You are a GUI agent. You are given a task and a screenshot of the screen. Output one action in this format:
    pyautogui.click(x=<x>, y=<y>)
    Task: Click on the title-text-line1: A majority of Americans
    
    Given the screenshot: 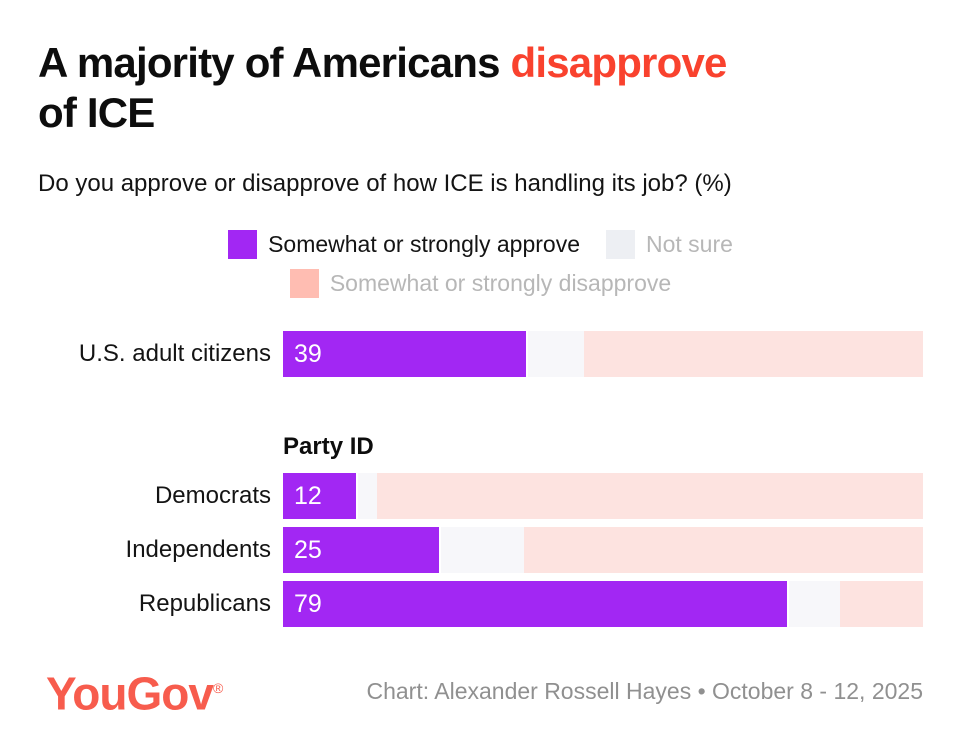 What is the action you would take?
    pyautogui.click(x=274, y=62)
    